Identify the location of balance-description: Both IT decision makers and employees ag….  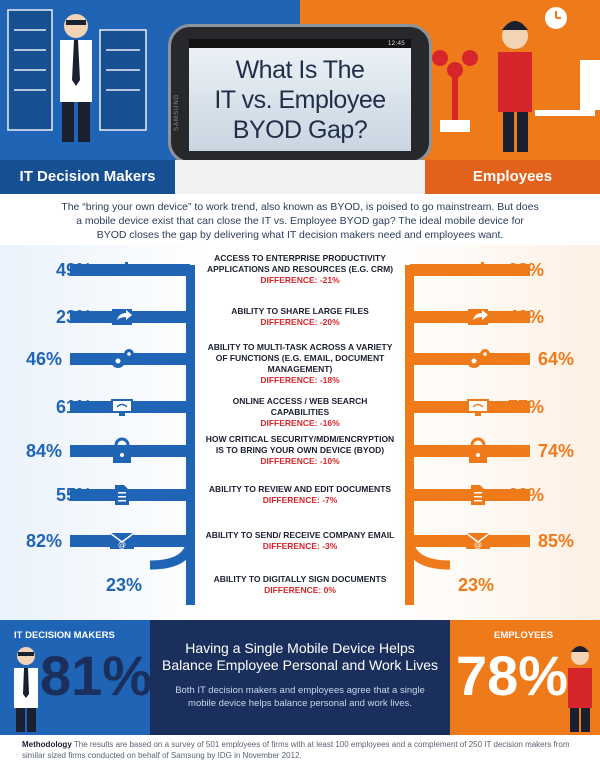
(300, 697).